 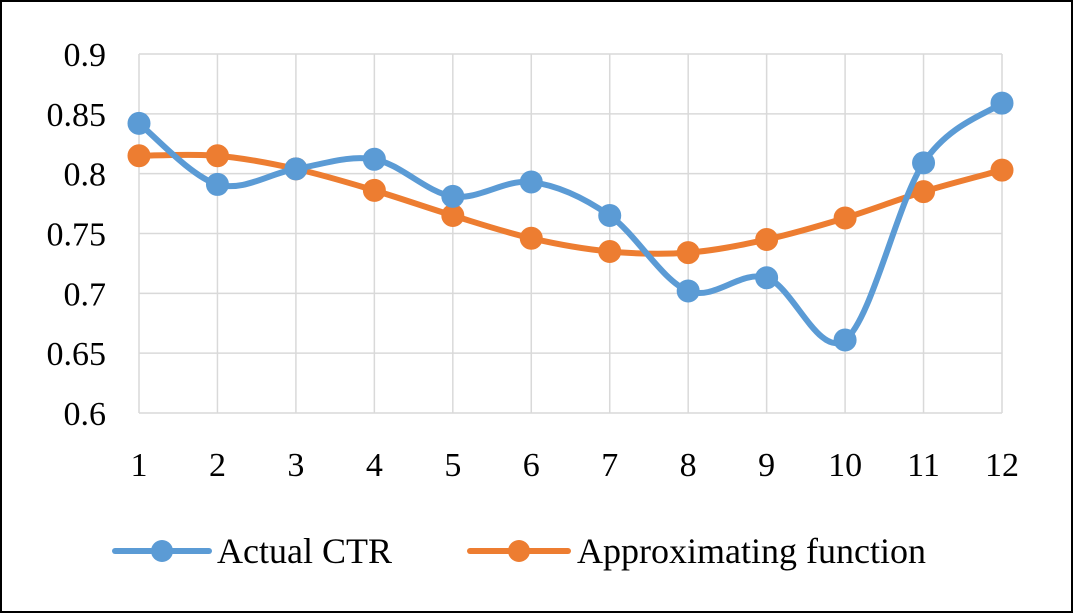 I want to click on legend: Actual CTR Approximating function, so click(x=519, y=551).